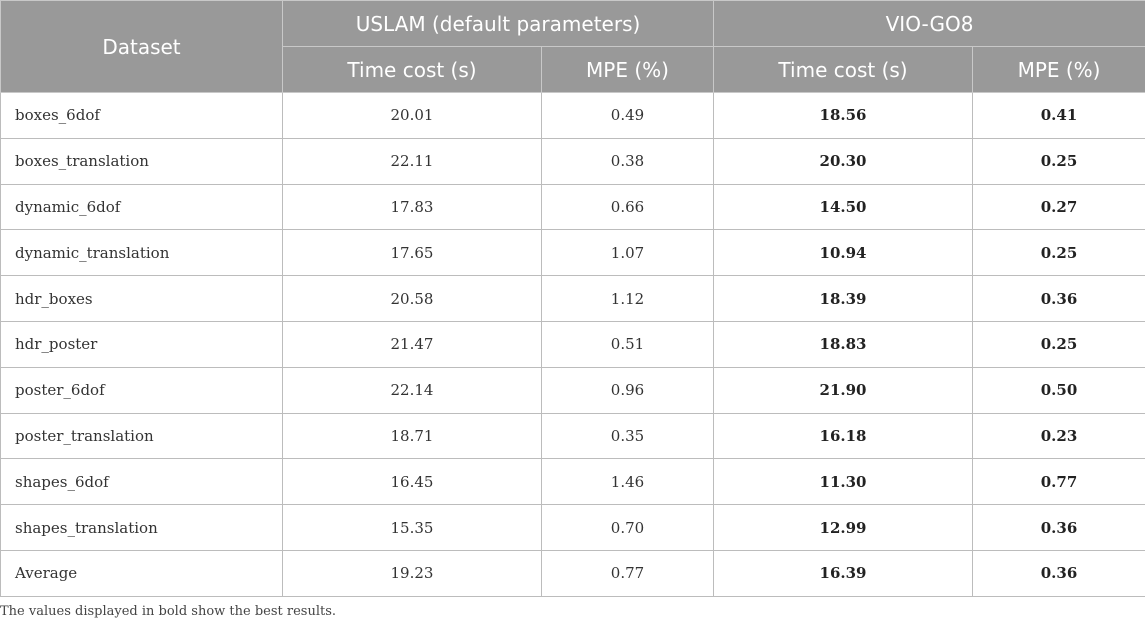 The height and width of the screenshot is (622, 1145). What do you see at coordinates (627, 527) in the screenshot?
I see `cell-uslam-mpe: 0.70` at bounding box center [627, 527].